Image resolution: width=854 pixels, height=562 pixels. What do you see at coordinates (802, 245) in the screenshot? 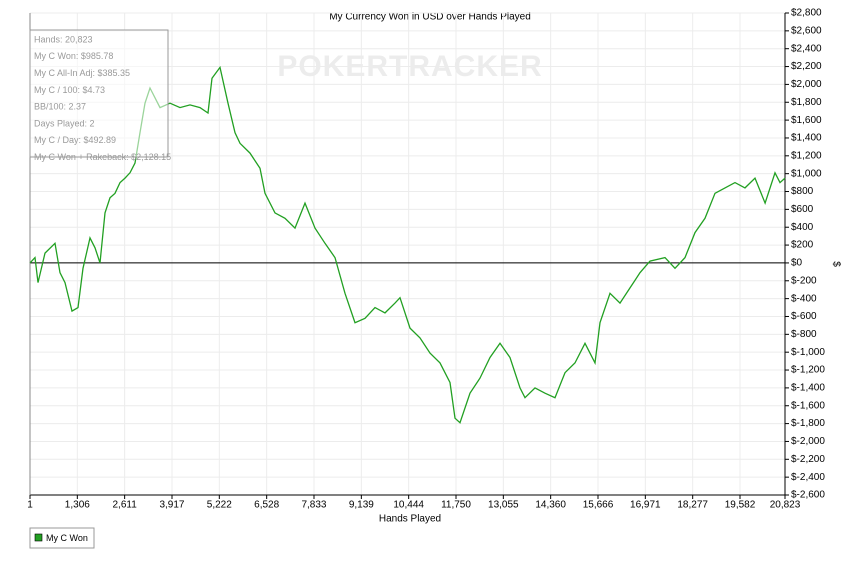
I see `y-tick-label: $200` at bounding box center [802, 245].